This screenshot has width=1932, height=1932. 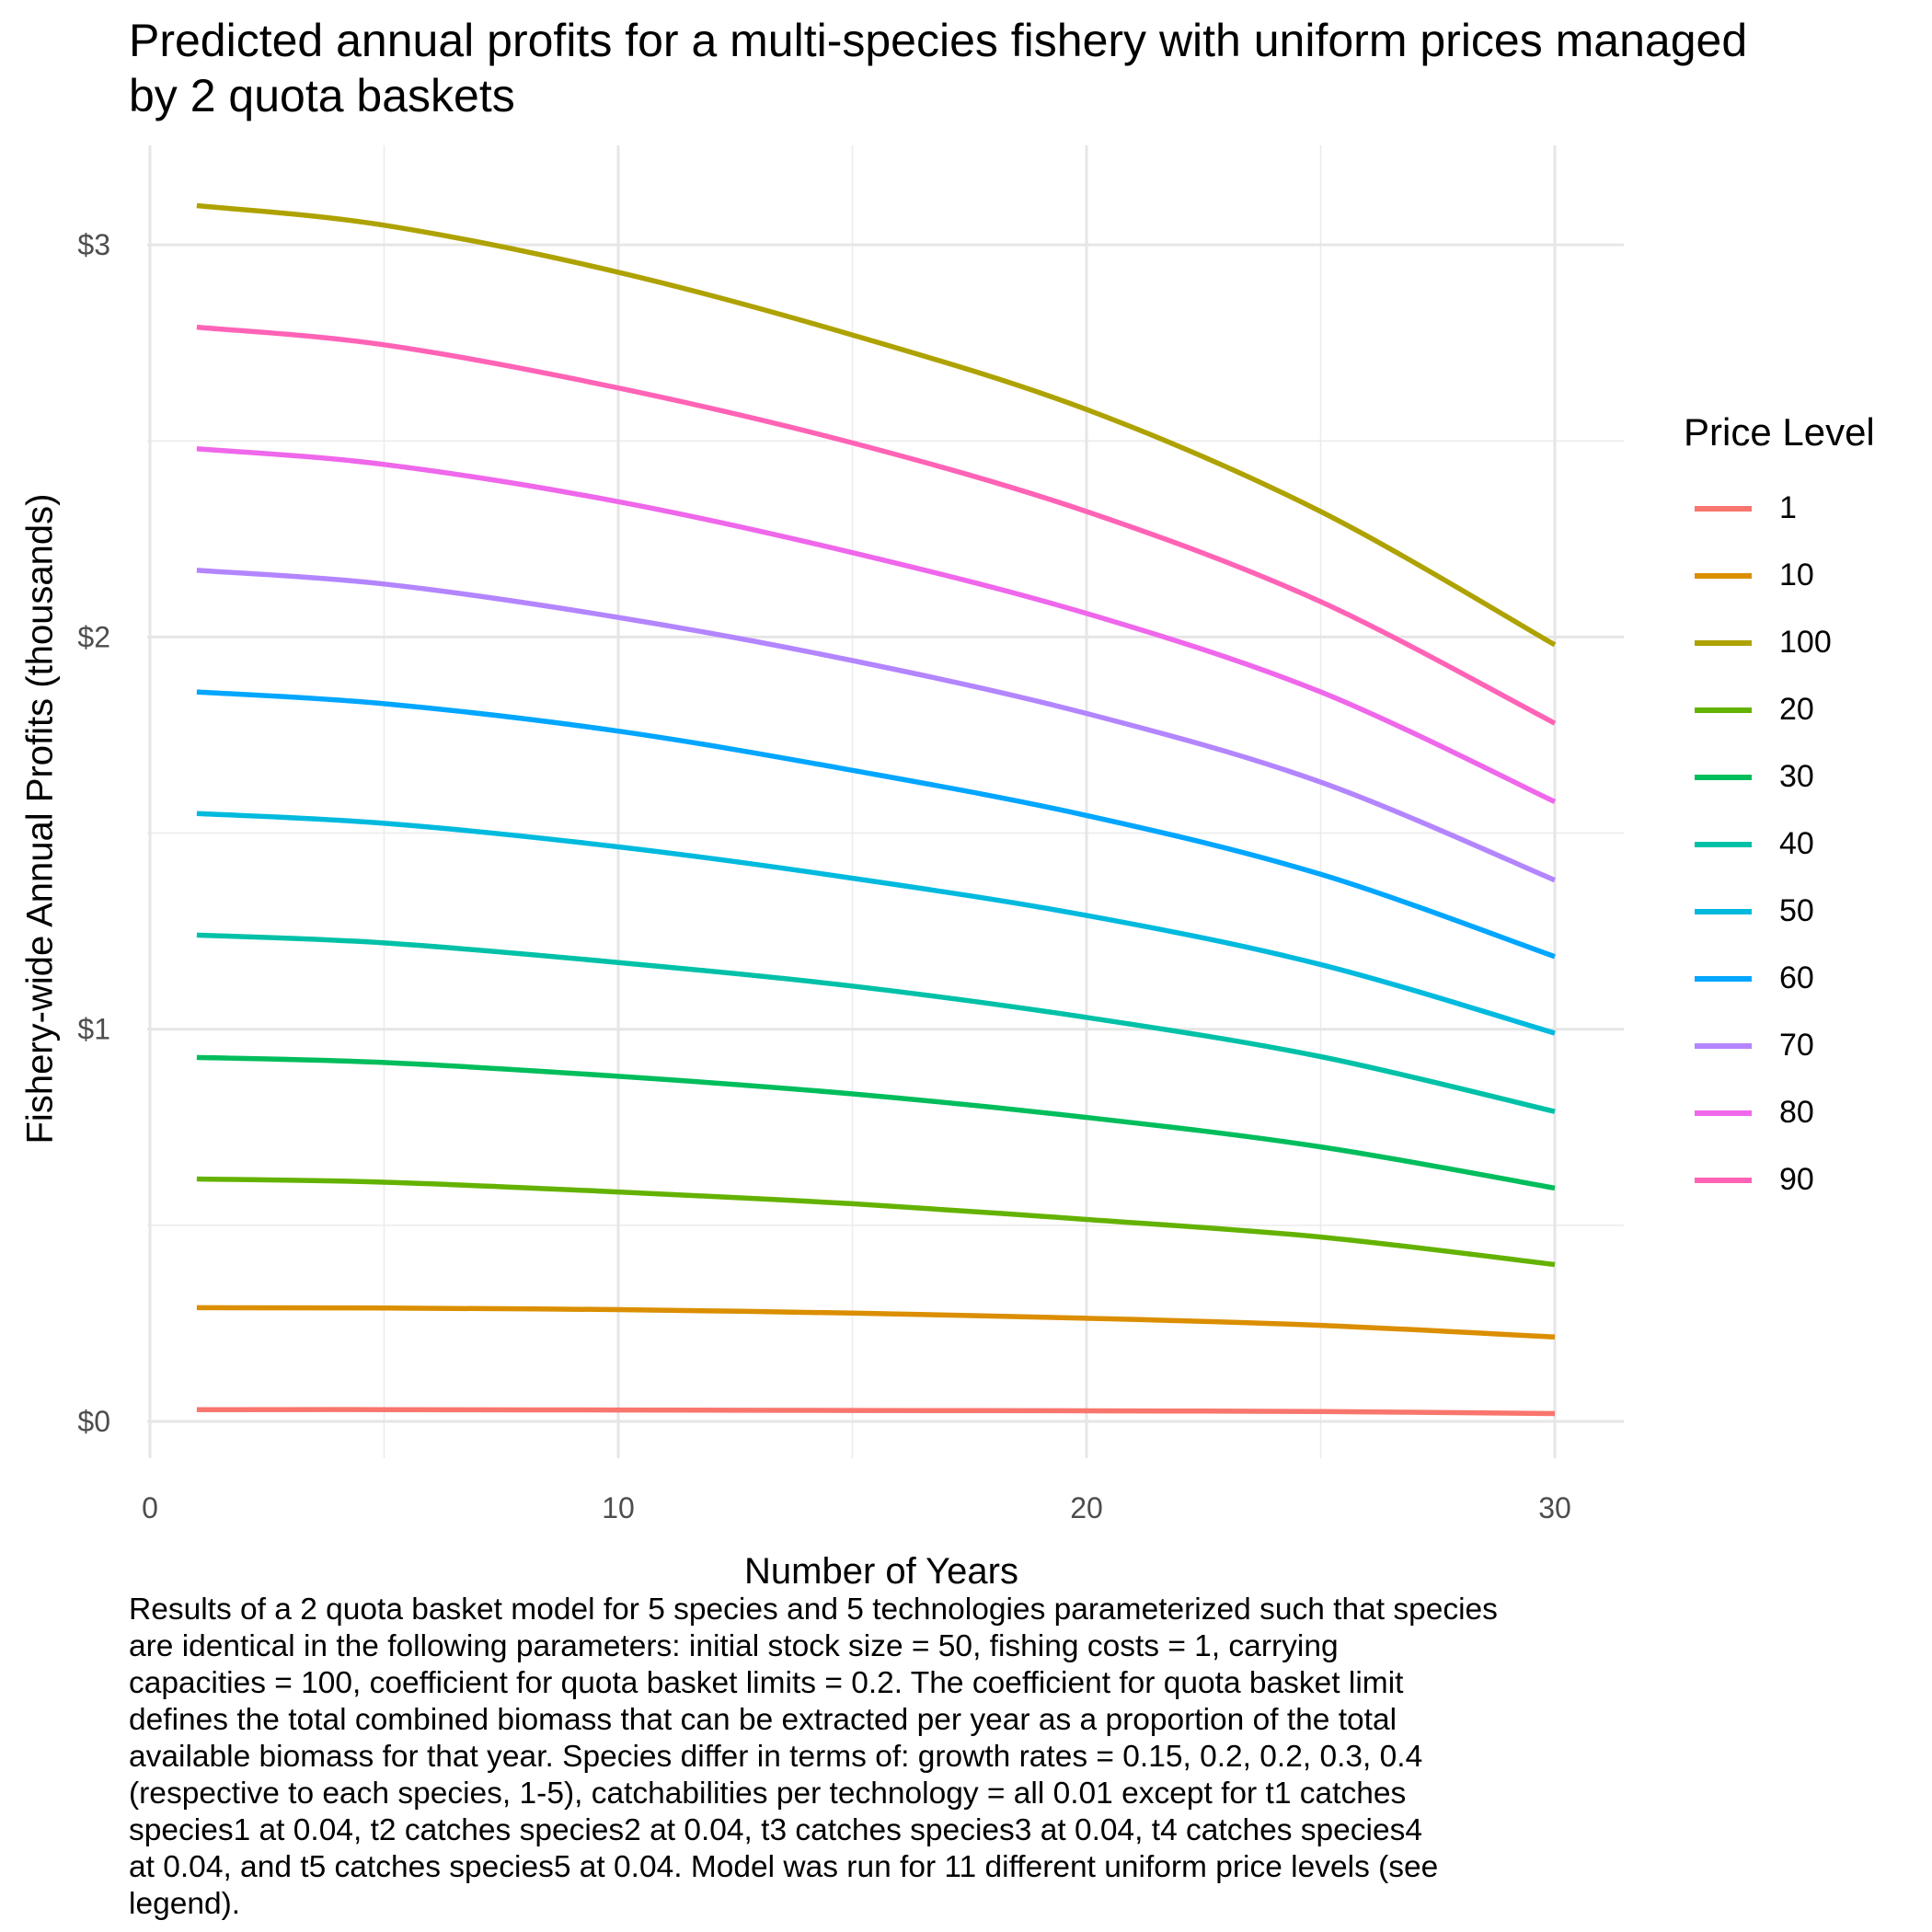 What do you see at coordinates (93, 636) in the screenshot?
I see `y-tick-label: $2` at bounding box center [93, 636].